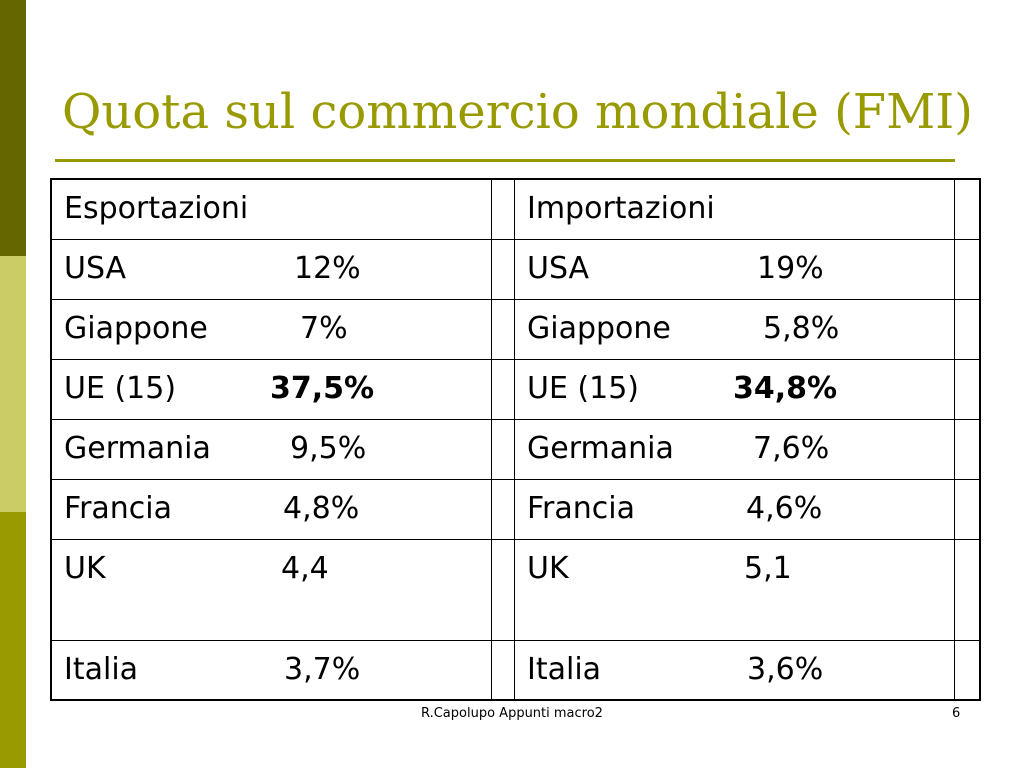 The width and height of the screenshot is (1024, 768). Describe the element at coordinates (801, 328) in the screenshot. I see `imports-value: 5,8%` at that location.